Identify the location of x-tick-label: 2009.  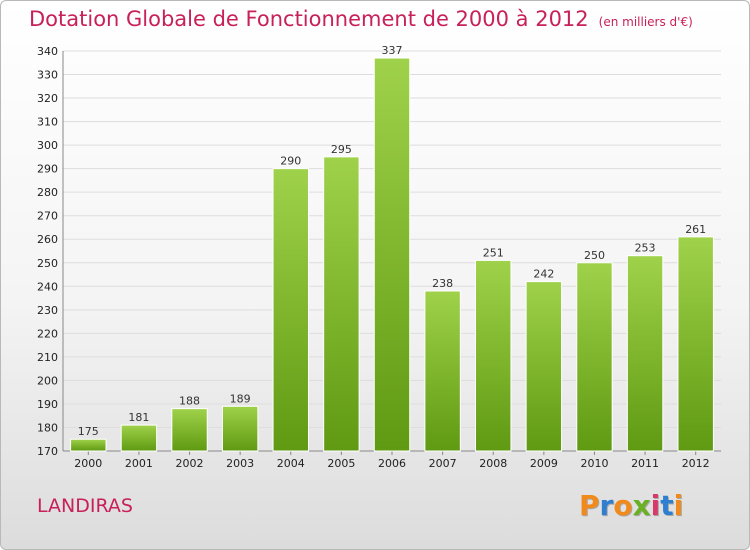
(544, 463).